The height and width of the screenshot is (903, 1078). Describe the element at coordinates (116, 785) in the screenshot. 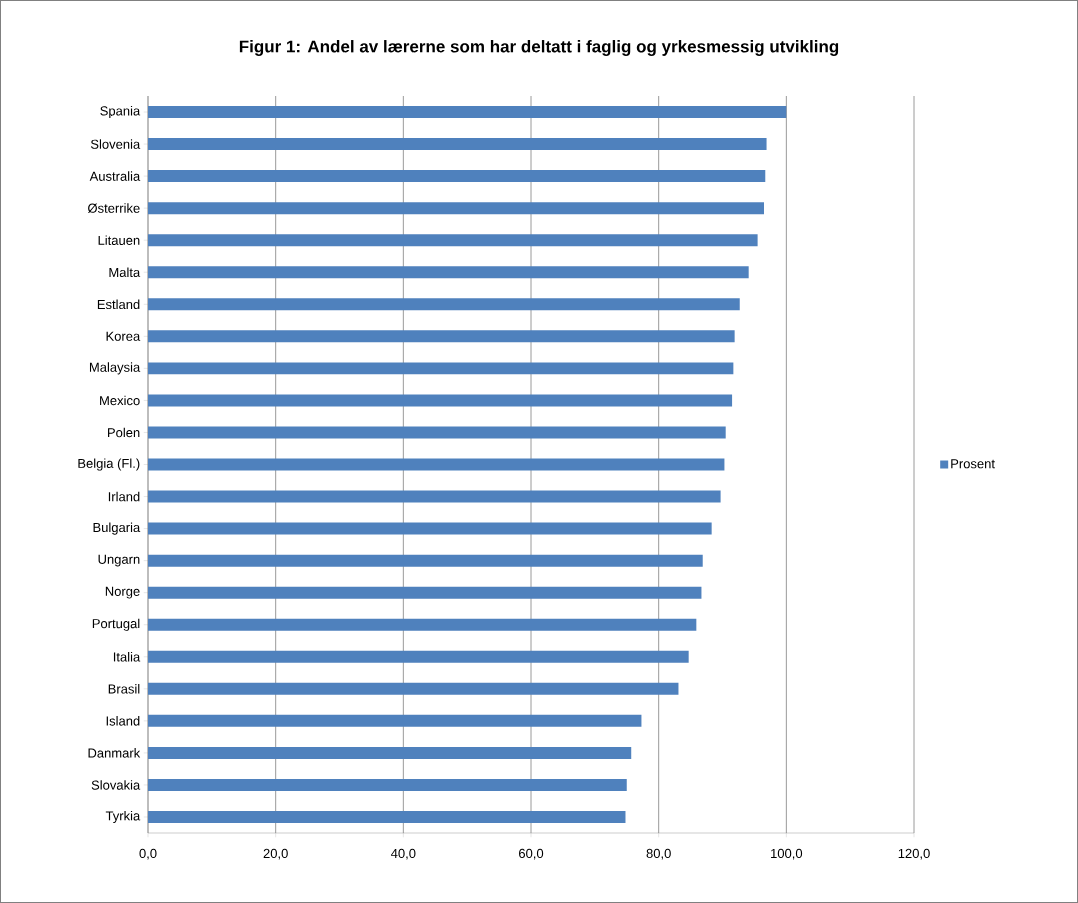

I see `y-tick-label: Slovakia` at that location.